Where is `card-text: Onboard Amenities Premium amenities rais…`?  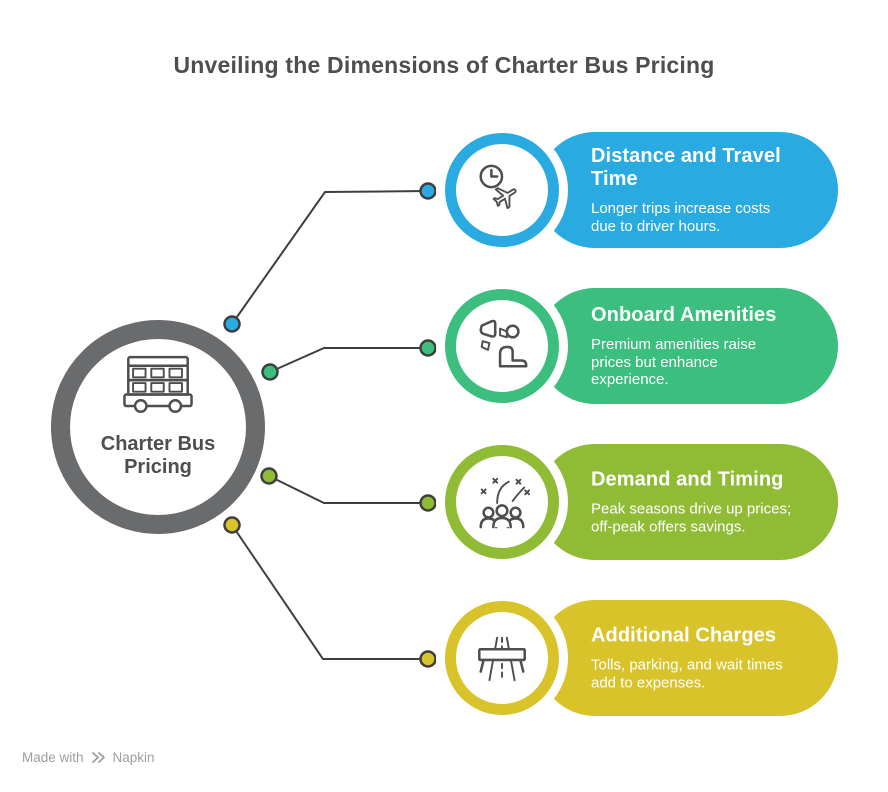
card-text: Onboard Amenities Premium amenities rais… is located at coordinates (710, 346).